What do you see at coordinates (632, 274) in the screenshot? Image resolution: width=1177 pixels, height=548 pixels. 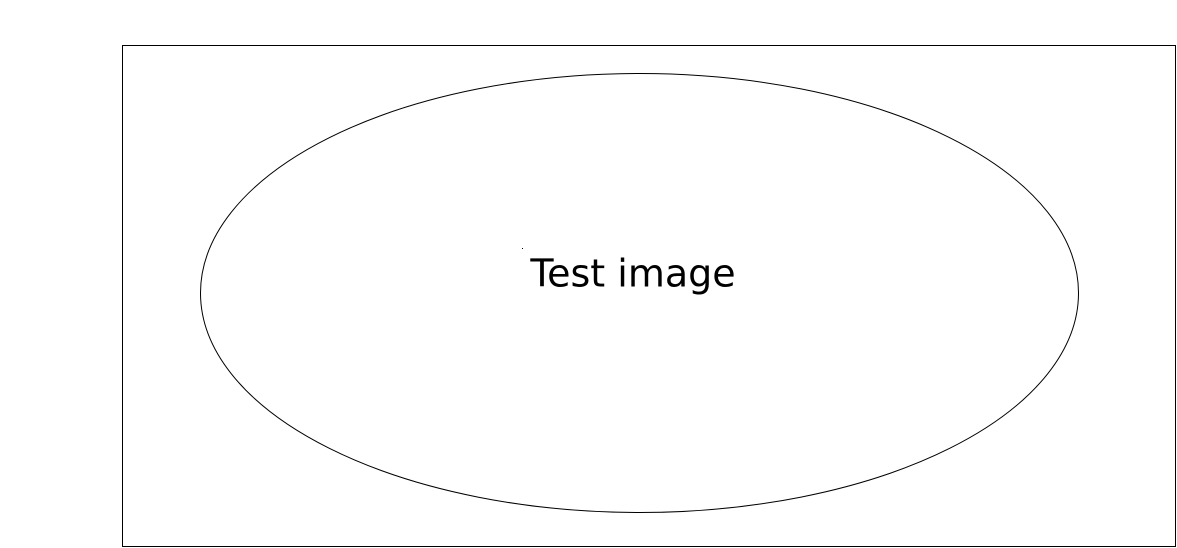 I see `diagram-label: Test image` at bounding box center [632, 274].